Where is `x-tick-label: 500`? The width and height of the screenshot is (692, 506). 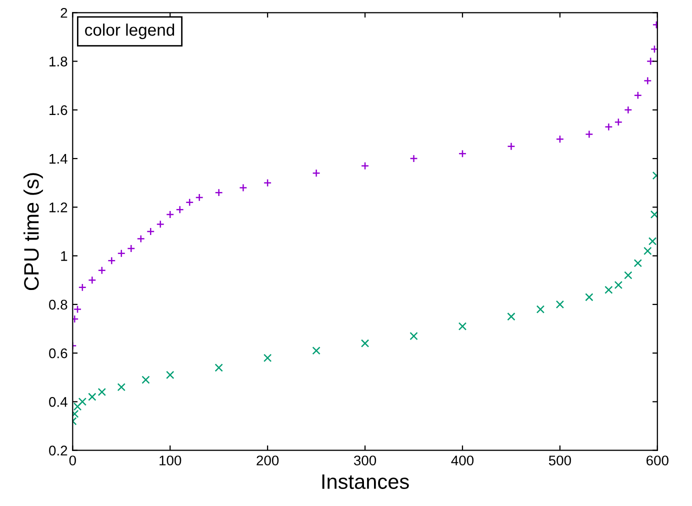 x-tick-label: 500 is located at coordinates (559, 461).